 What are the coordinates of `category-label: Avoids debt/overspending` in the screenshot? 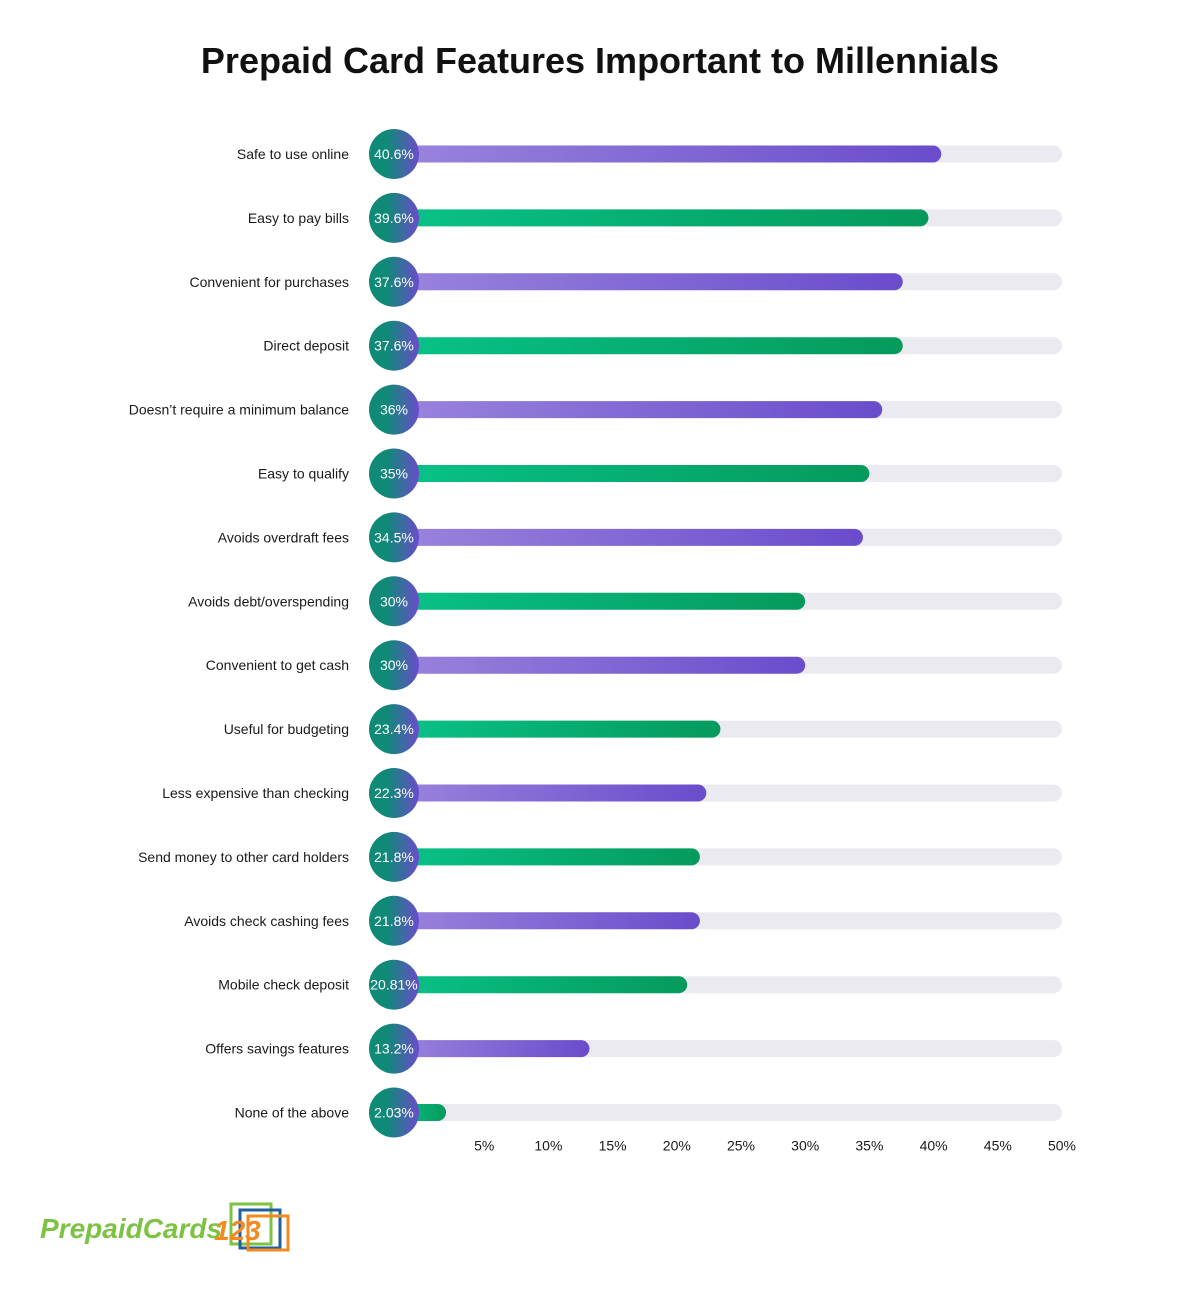 It's located at (268, 601).